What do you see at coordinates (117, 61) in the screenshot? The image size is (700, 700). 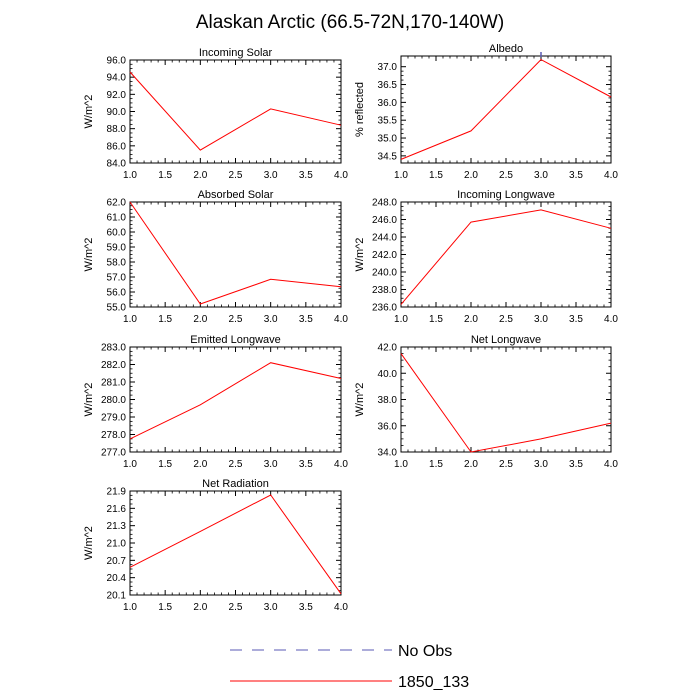 I see `y-tick-label: 96.0` at bounding box center [117, 61].